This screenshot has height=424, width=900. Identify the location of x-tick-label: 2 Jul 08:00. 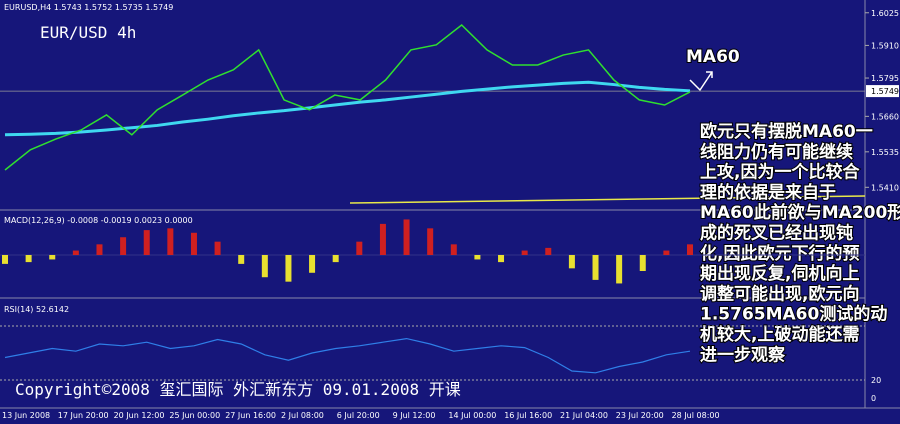
(302, 415).